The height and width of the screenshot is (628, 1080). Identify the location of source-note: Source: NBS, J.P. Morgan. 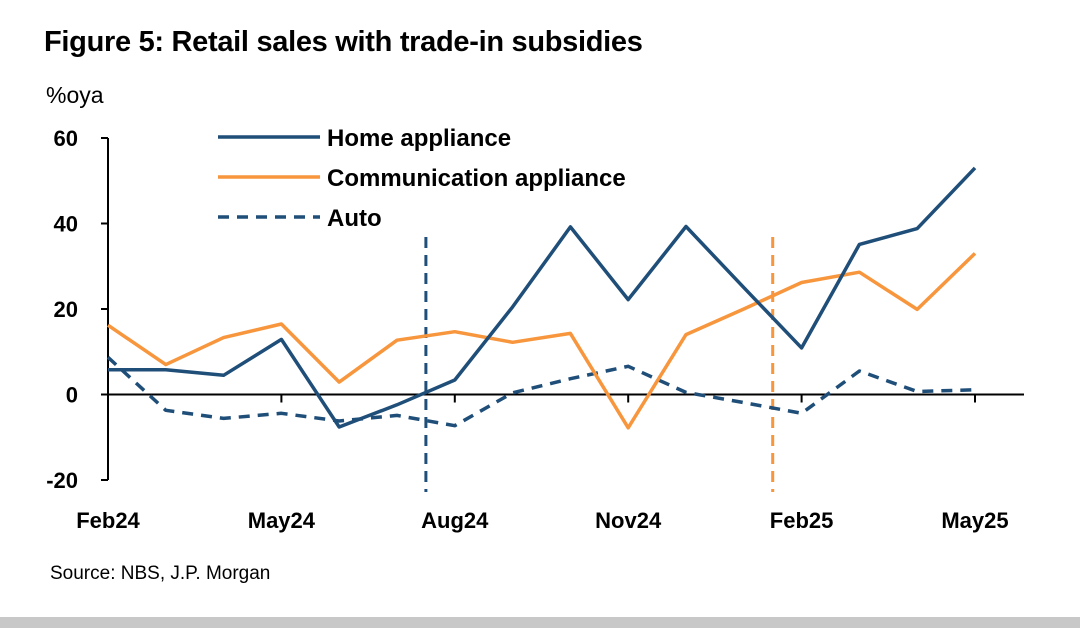
(160, 573).